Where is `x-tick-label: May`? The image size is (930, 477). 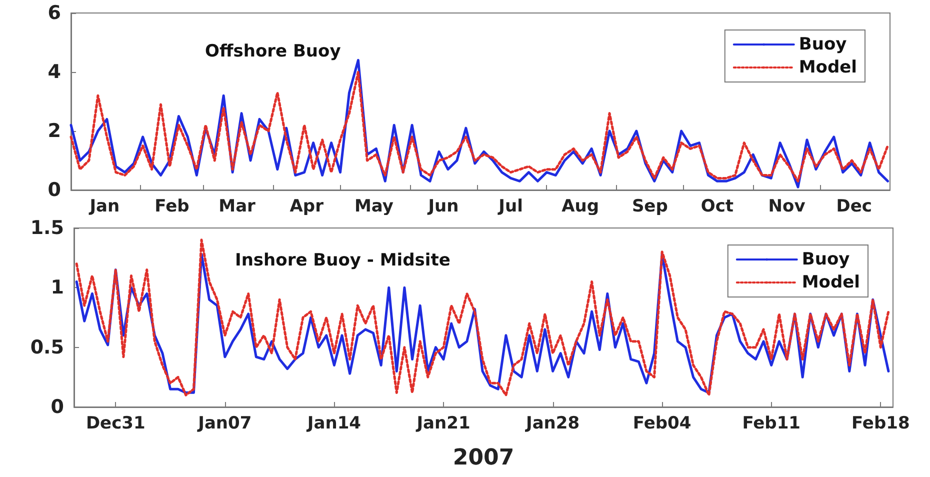 x-tick-label: May is located at coordinates (374, 206).